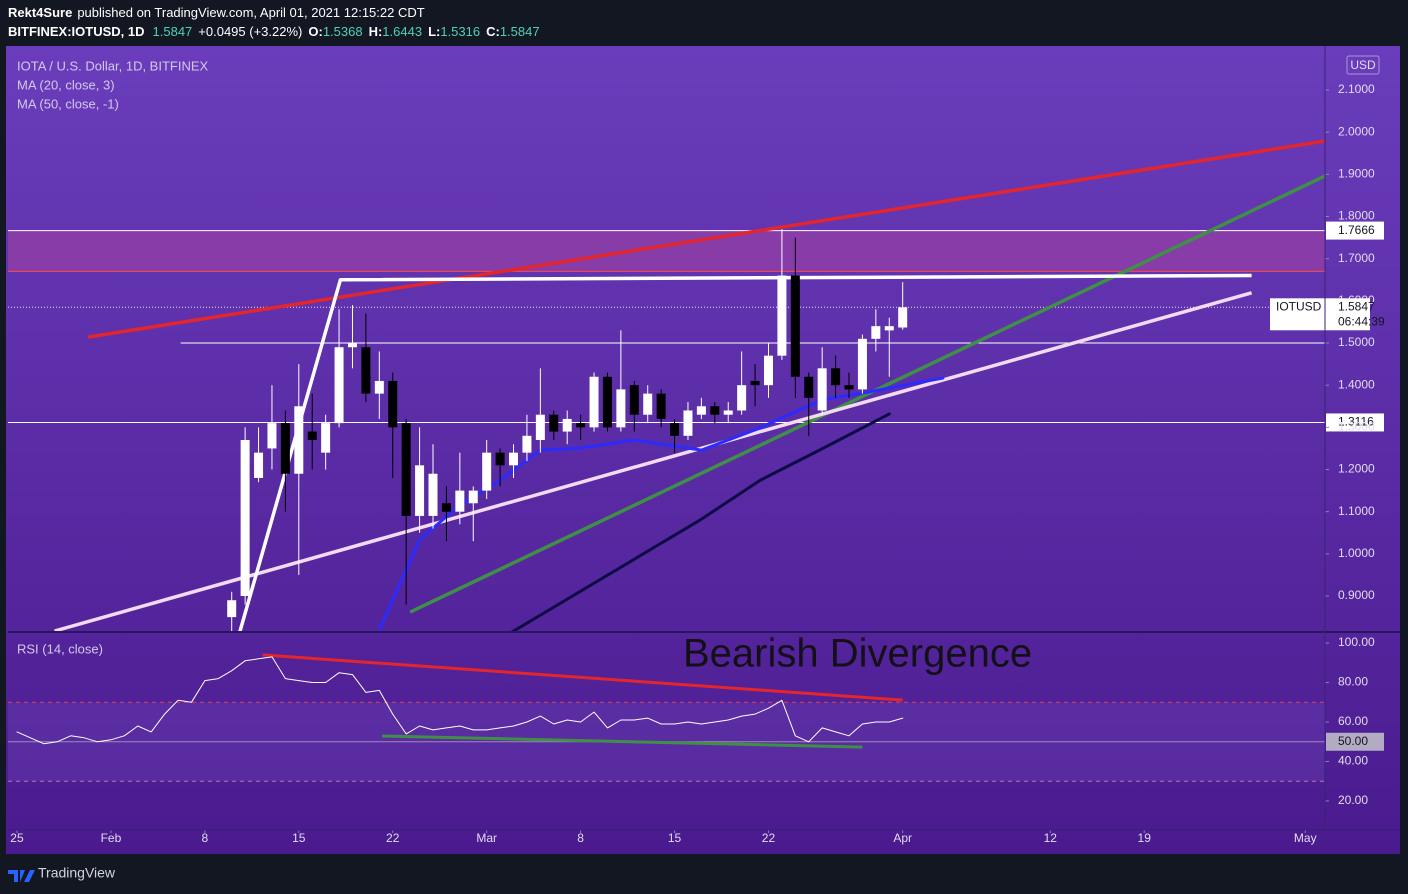 The width and height of the screenshot is (1408, 894). What do you see at coordinates (1356, 342) in the screenshot?
I see `y-tick-label: 1.5000` at bounding box center [1356, 342].